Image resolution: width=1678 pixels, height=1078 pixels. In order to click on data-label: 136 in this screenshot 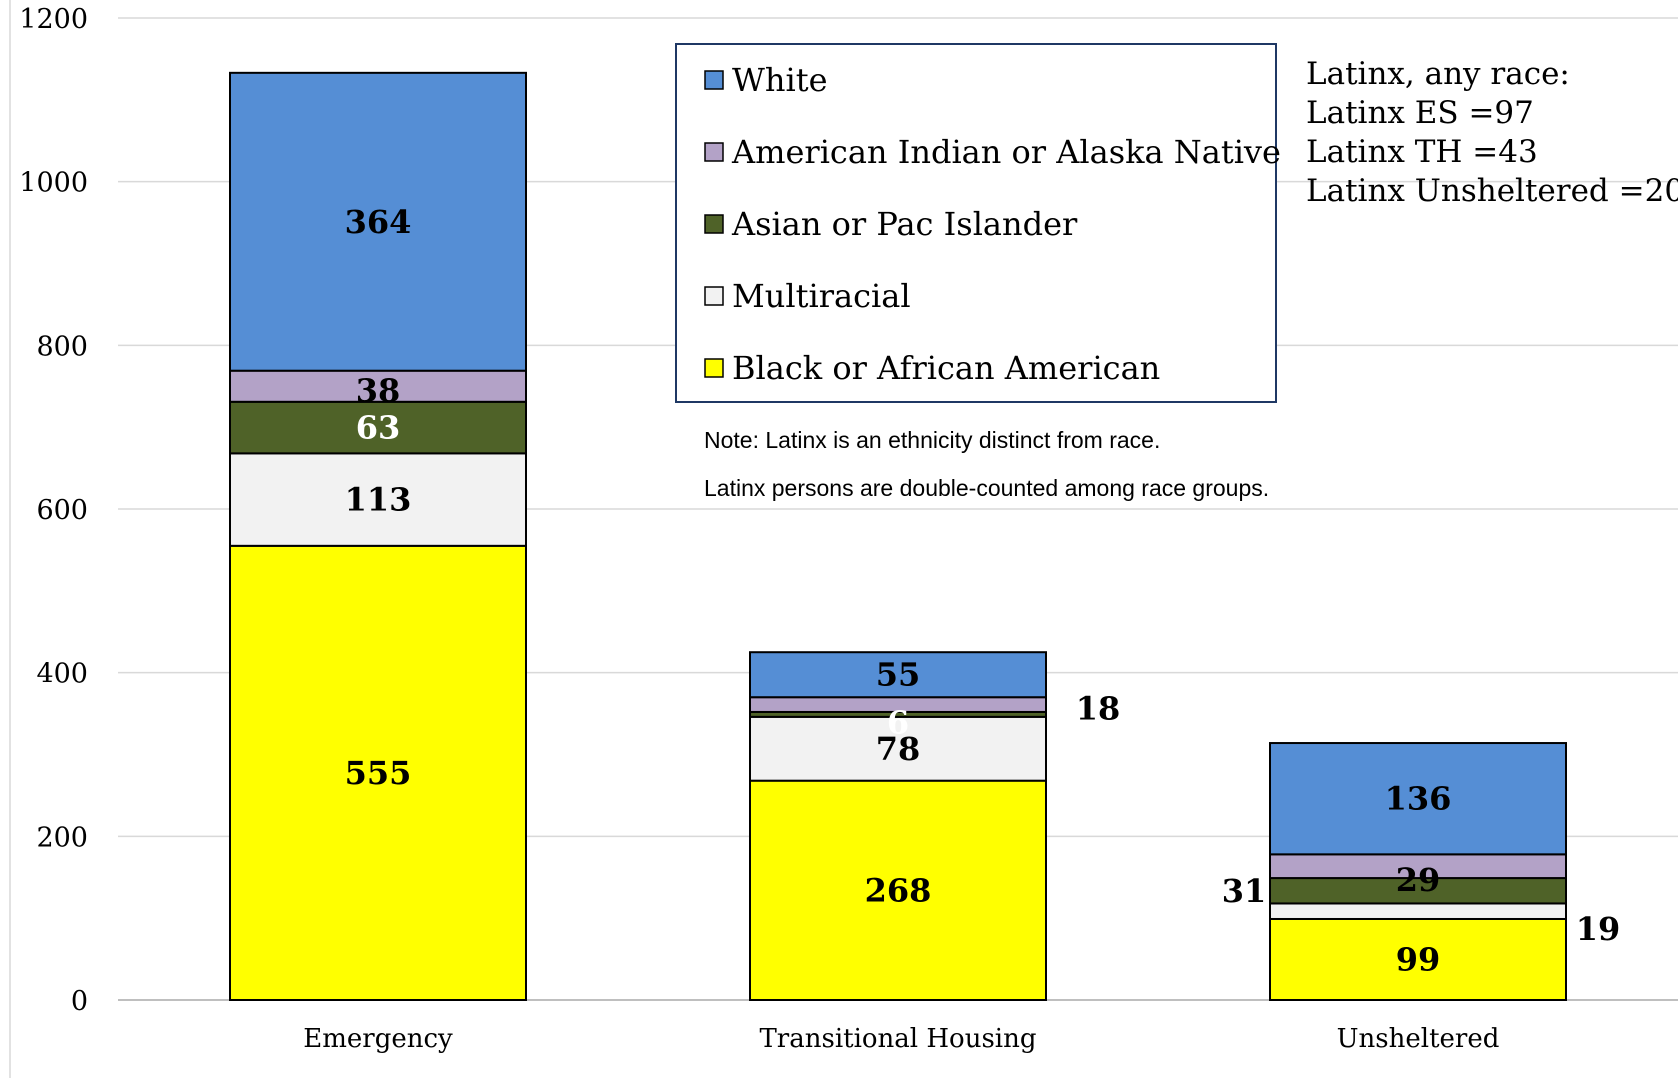, I will do `click(1418, 799)`.